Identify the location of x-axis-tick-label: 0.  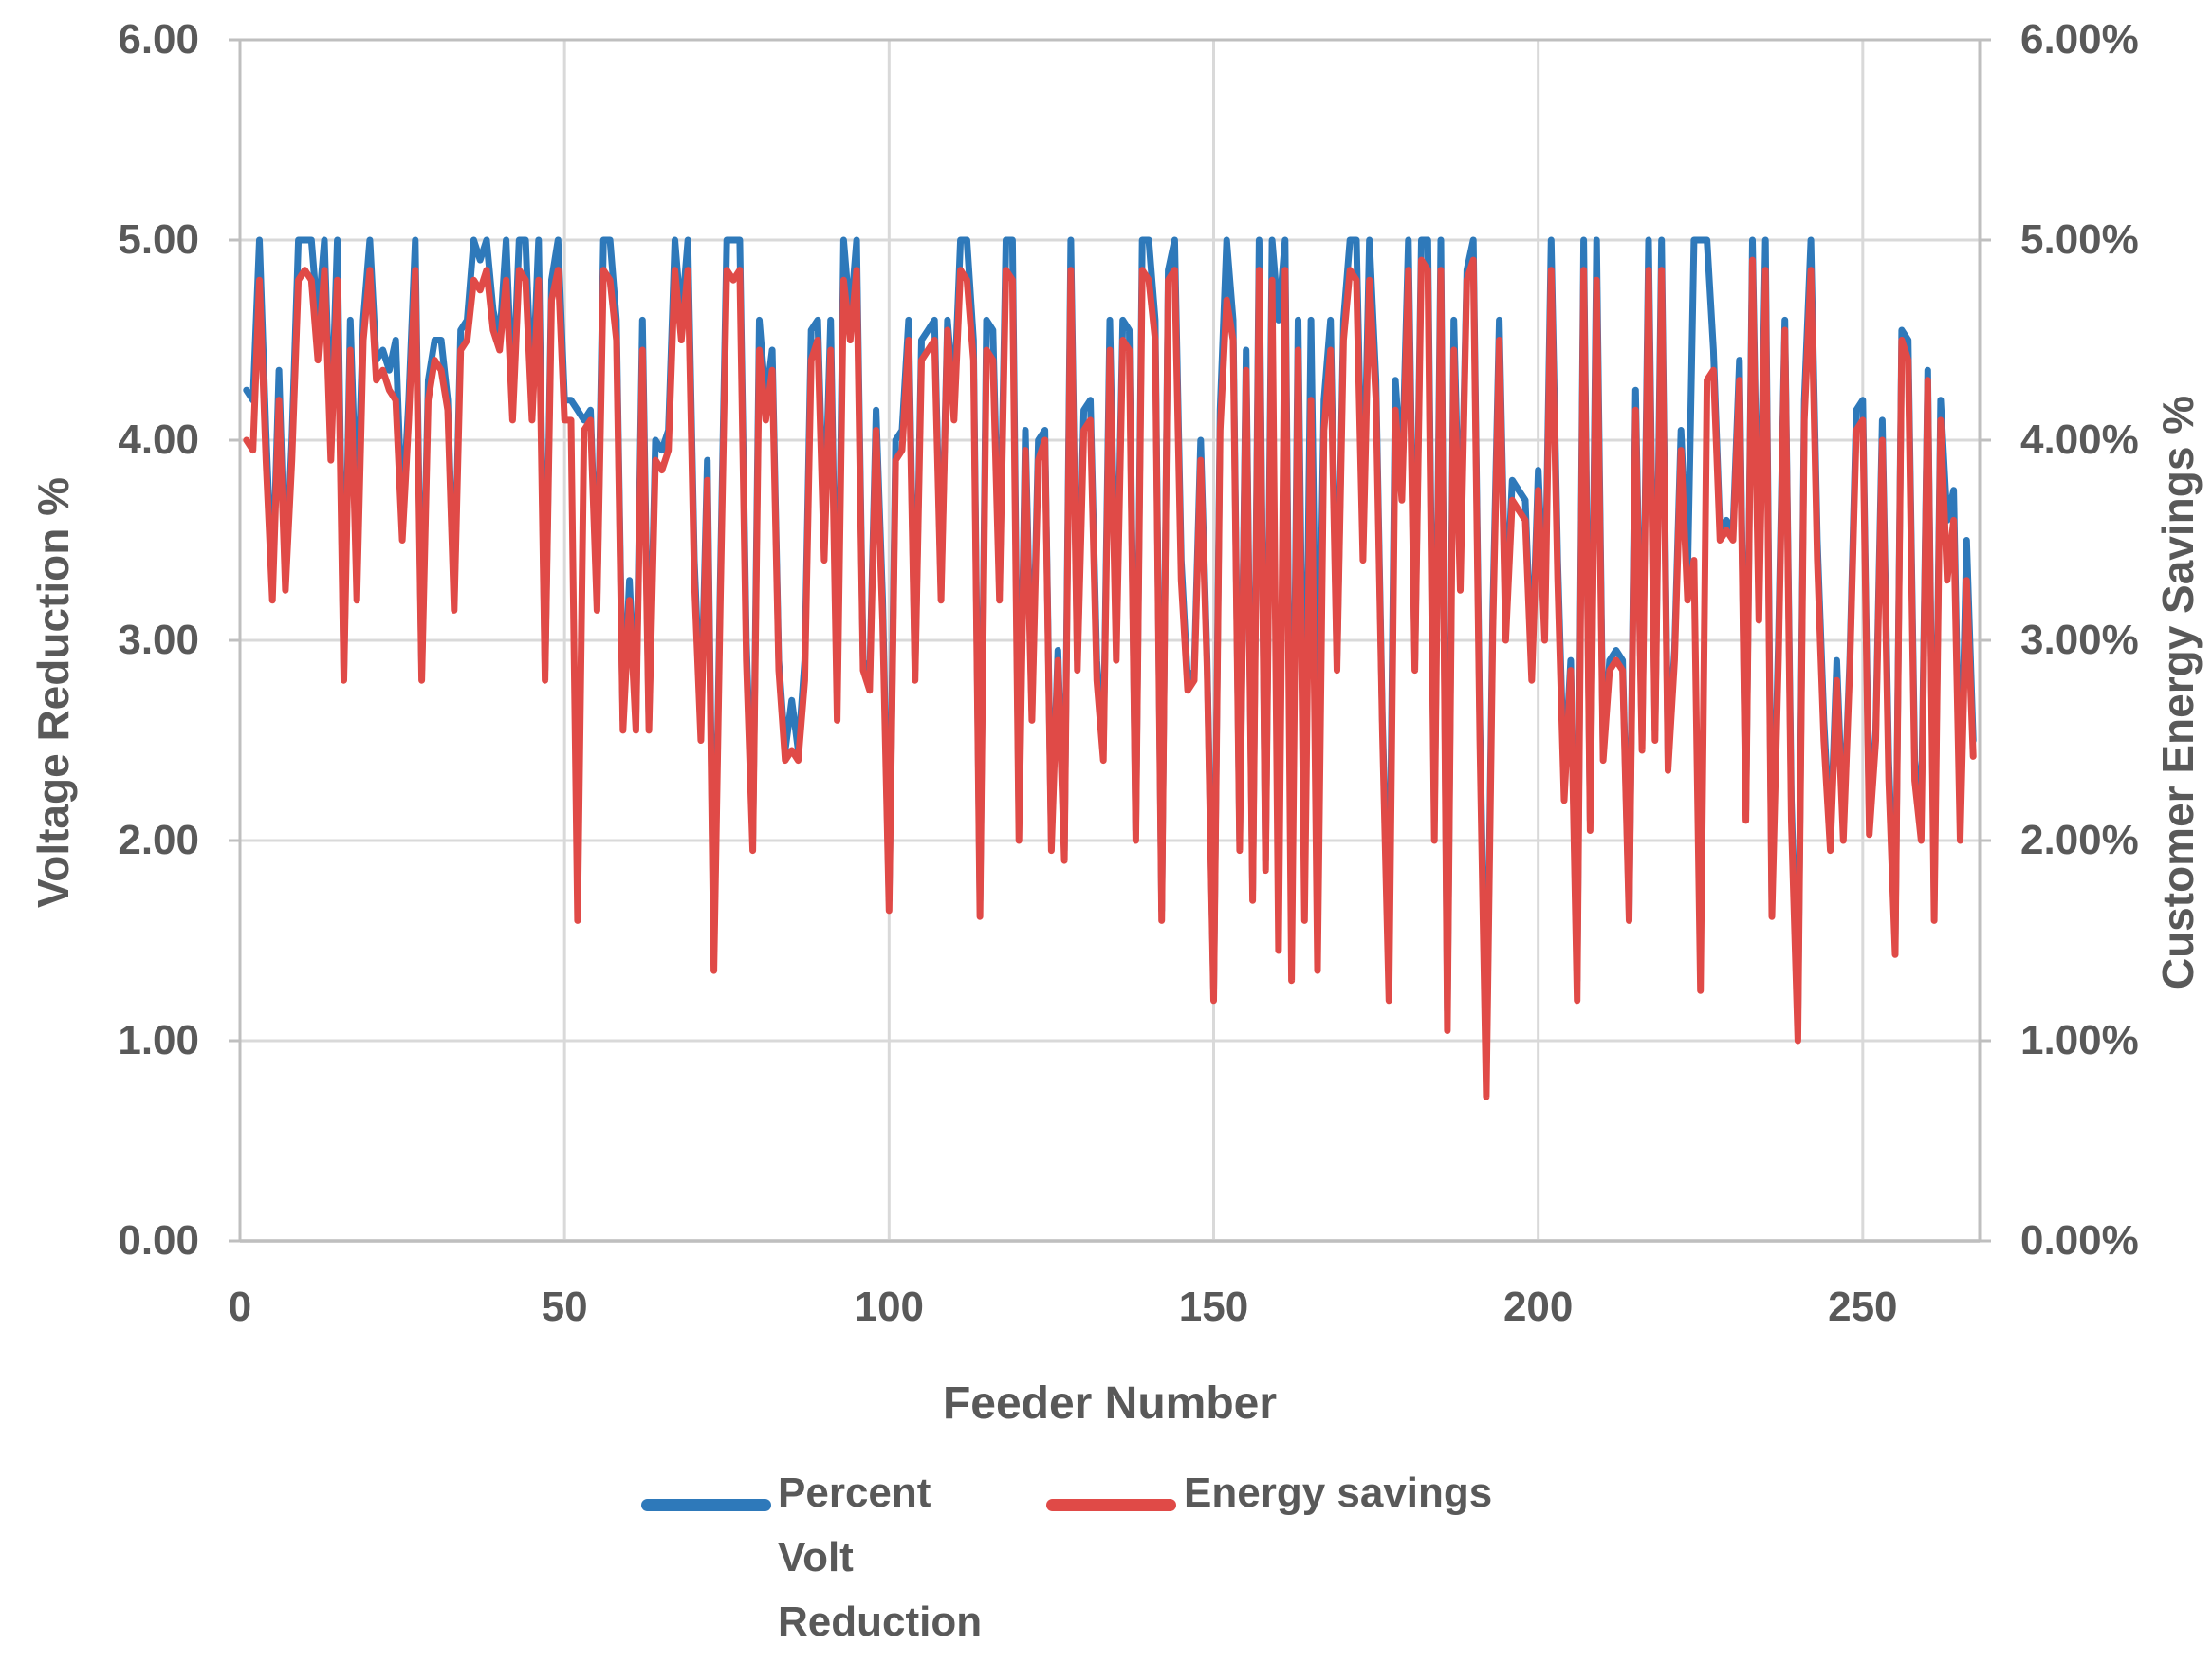
(240, 1307).